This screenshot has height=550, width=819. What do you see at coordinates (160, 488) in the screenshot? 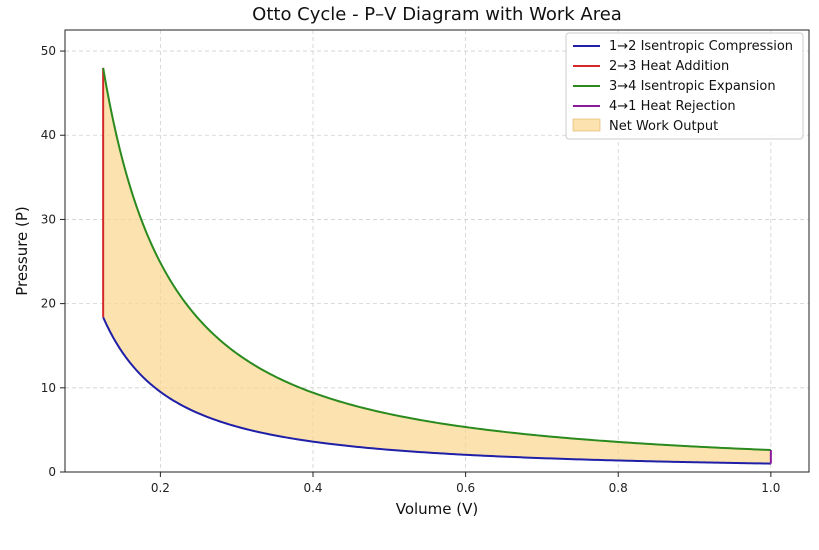
I see `x-tick-label: 0.2` at bounding box center [160, 488].